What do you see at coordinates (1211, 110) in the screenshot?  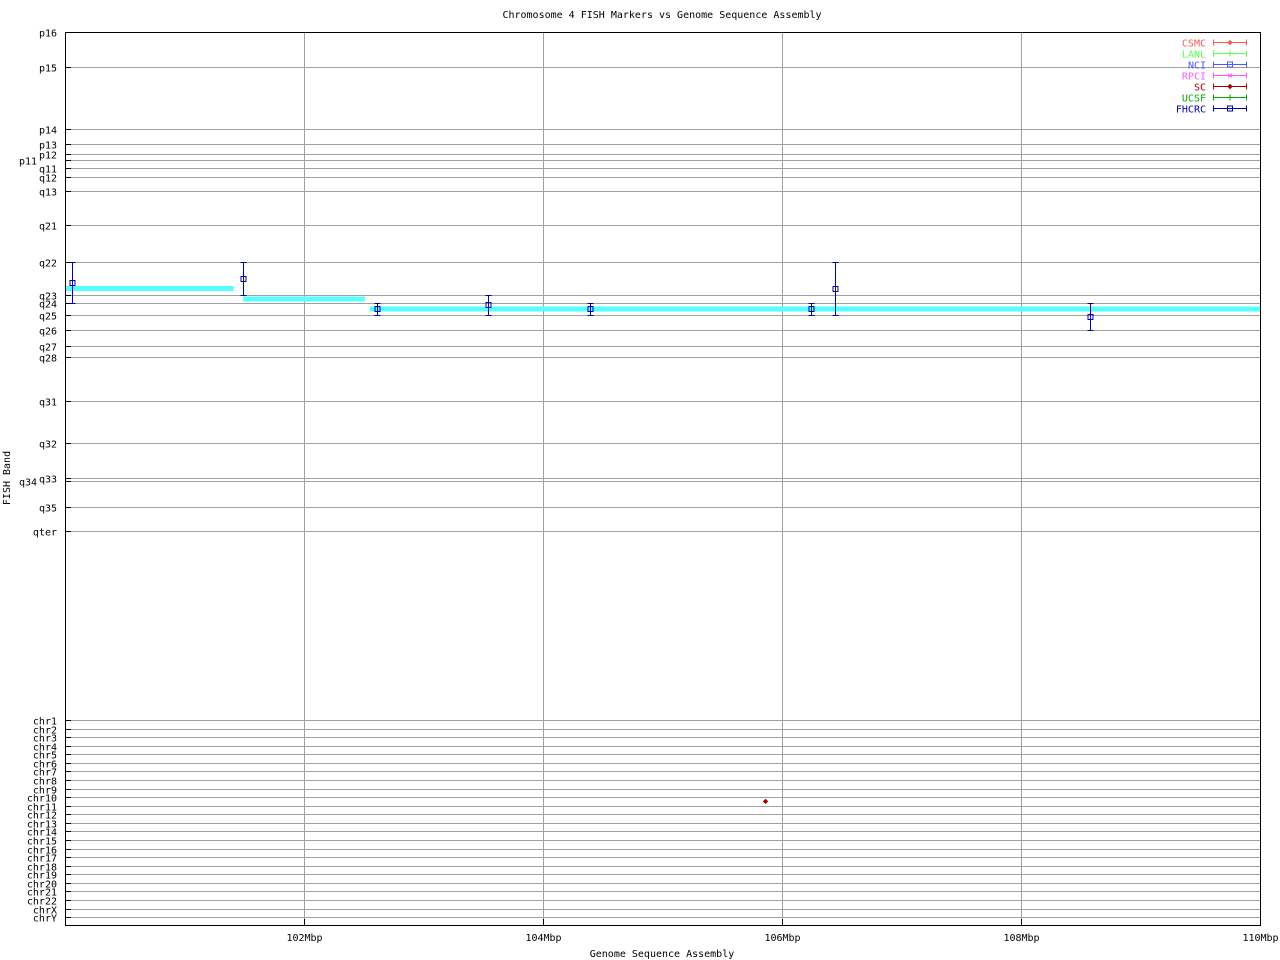 I see `legend-entry-fhcrc: FHCRC` at bounding box center [1211, 110].